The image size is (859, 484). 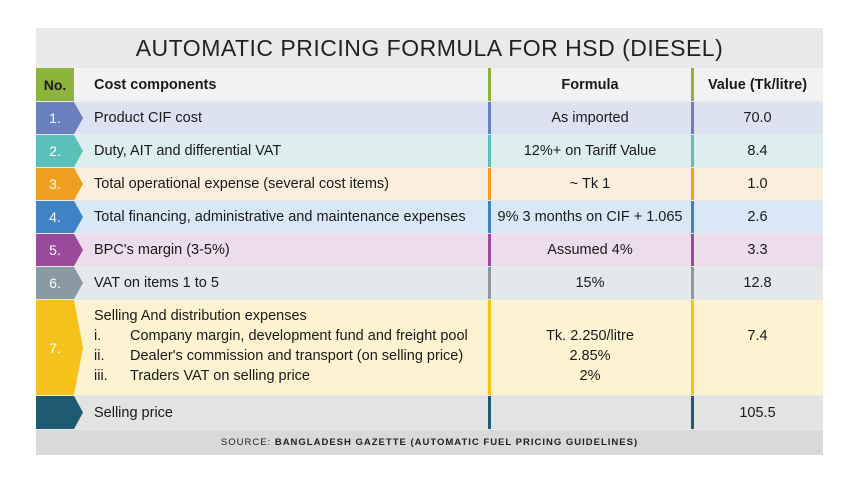 What do you see at coordinates (757, 217) in the screenshot?
I see `value-cell: 2.6` at bounding box center [757, 217].